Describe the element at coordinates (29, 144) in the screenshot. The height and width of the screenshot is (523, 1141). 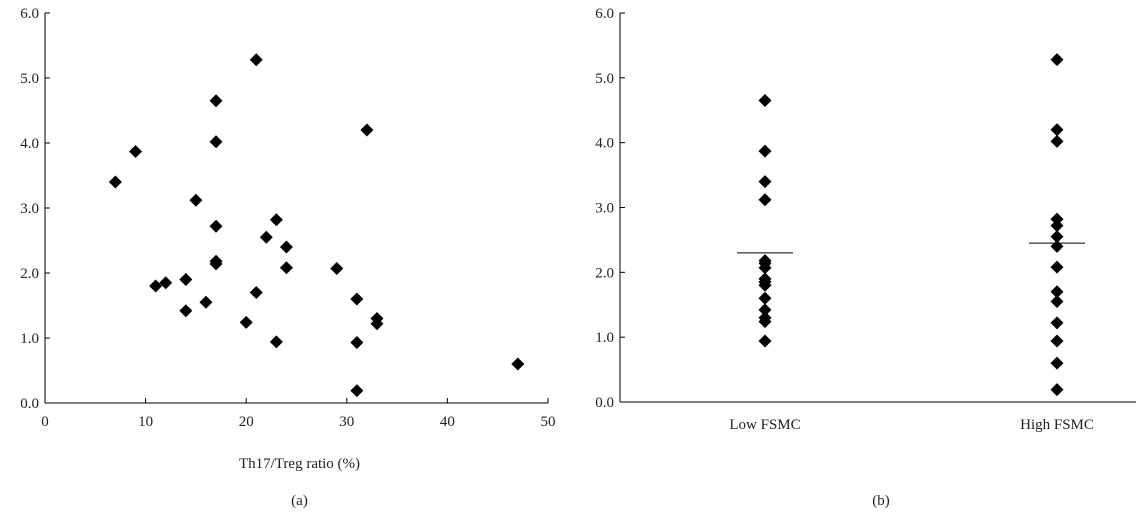
I see `panel-a-y-tick-label: 4.0` at that location.